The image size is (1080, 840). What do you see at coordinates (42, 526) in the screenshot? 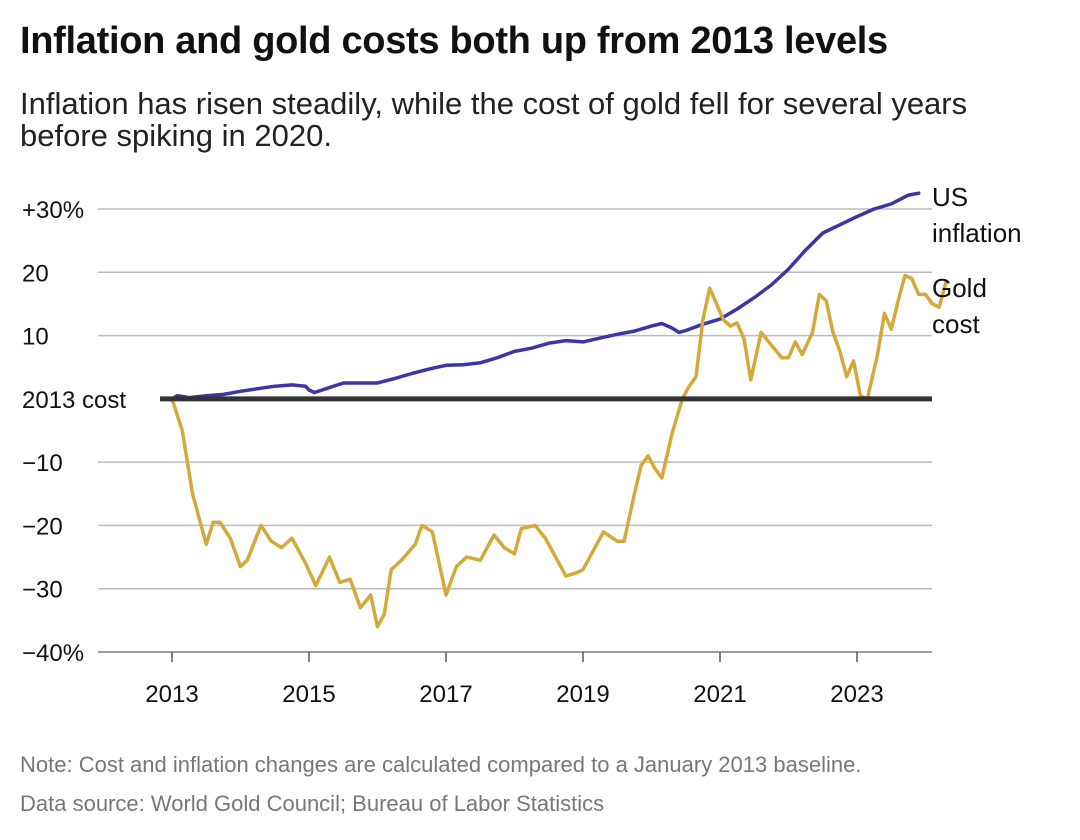
I see `y-tick-label: −20` at bounding box center [42, 526].